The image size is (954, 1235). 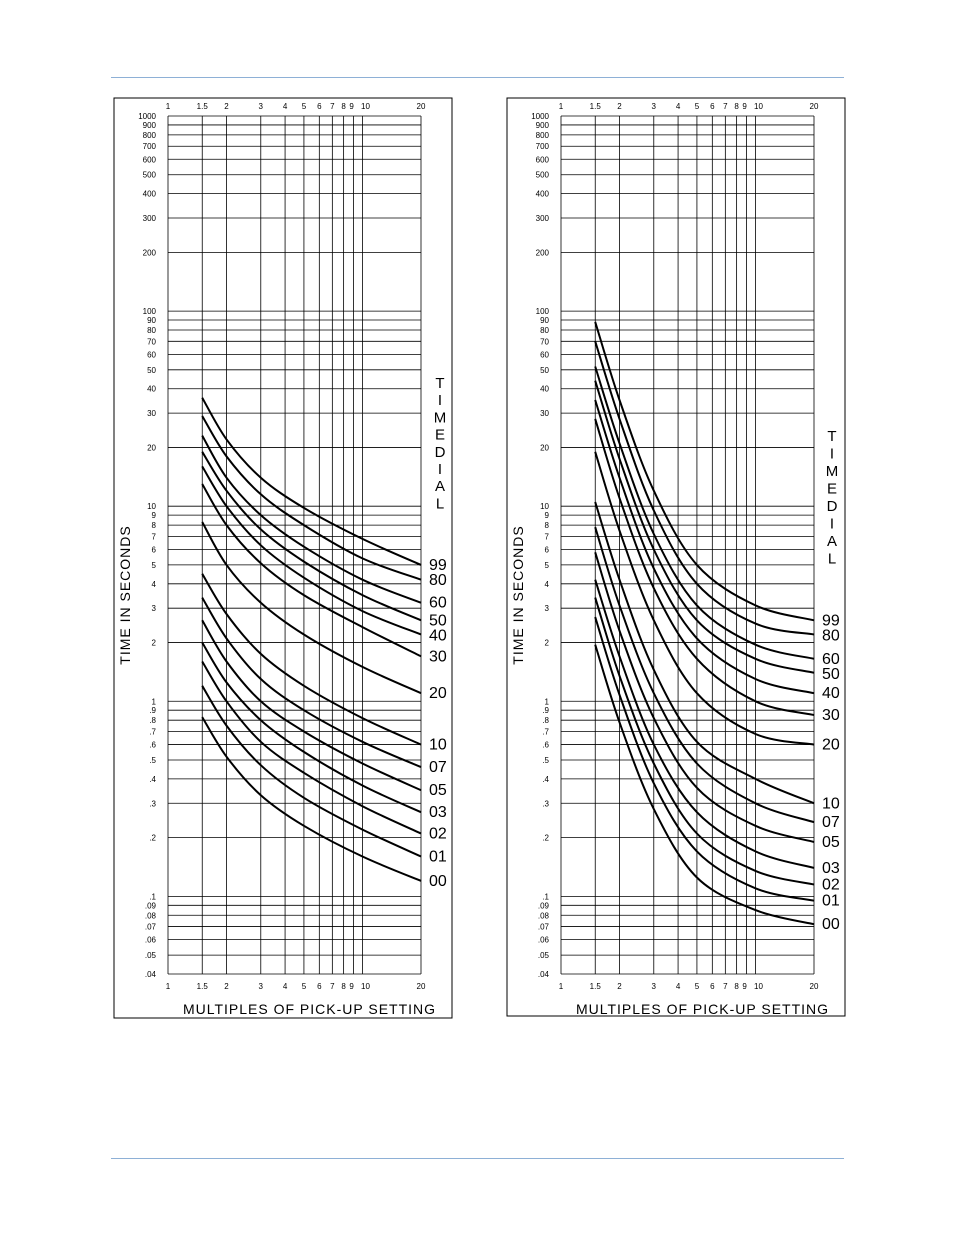 I want to click on y-tick-label: 200, so click(x=543, y=252).